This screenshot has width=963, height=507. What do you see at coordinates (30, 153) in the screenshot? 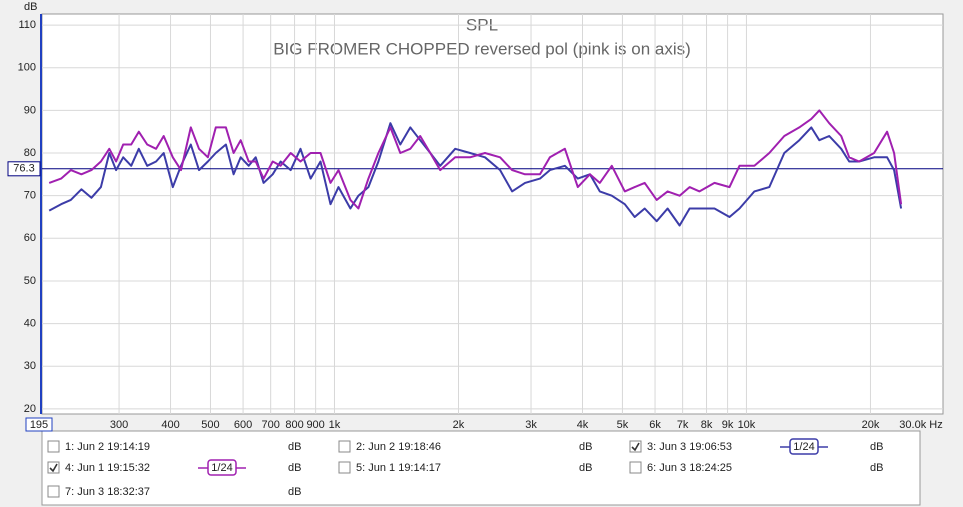
I see `y-tick-label: 80` at bounding box center [30, 153].